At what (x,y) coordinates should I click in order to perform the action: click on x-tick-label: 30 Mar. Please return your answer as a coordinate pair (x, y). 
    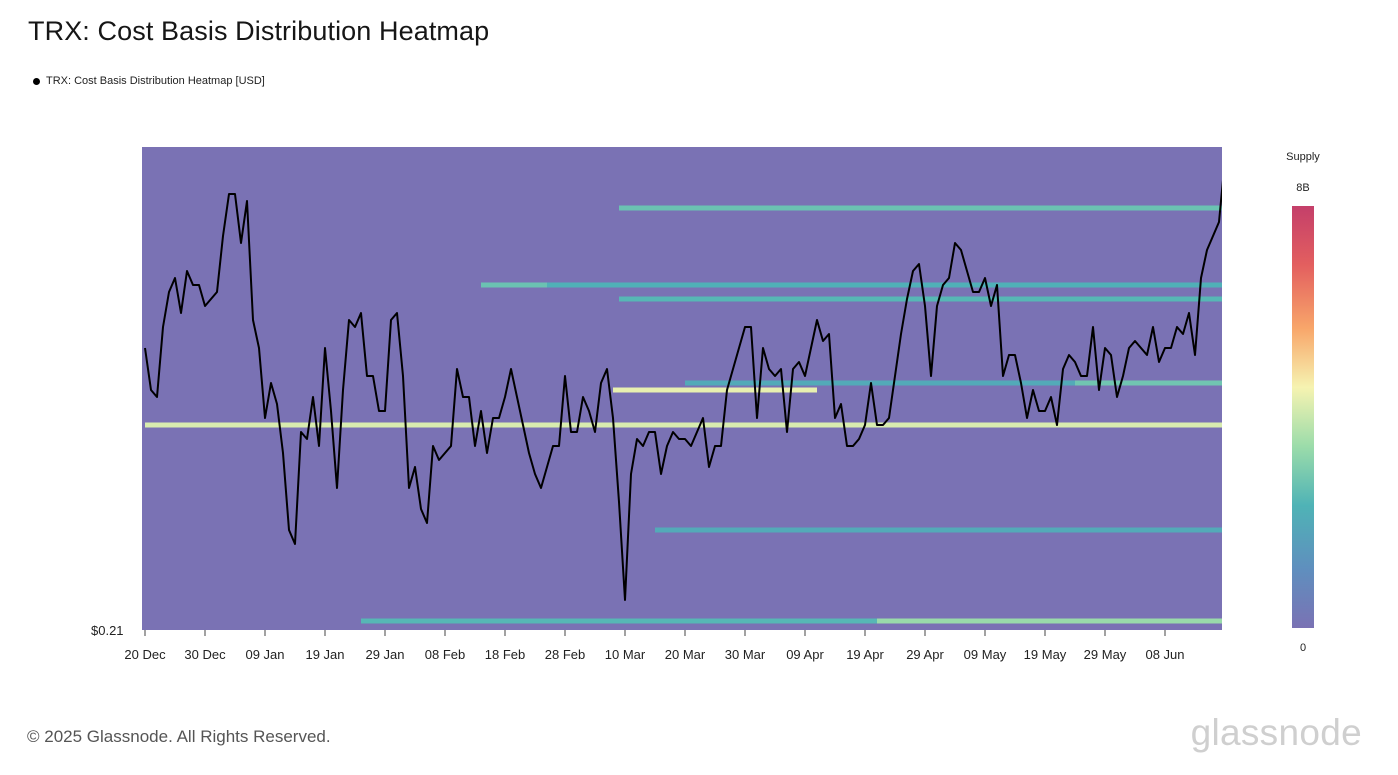
    Looking at the image, I should click on (745, 654).